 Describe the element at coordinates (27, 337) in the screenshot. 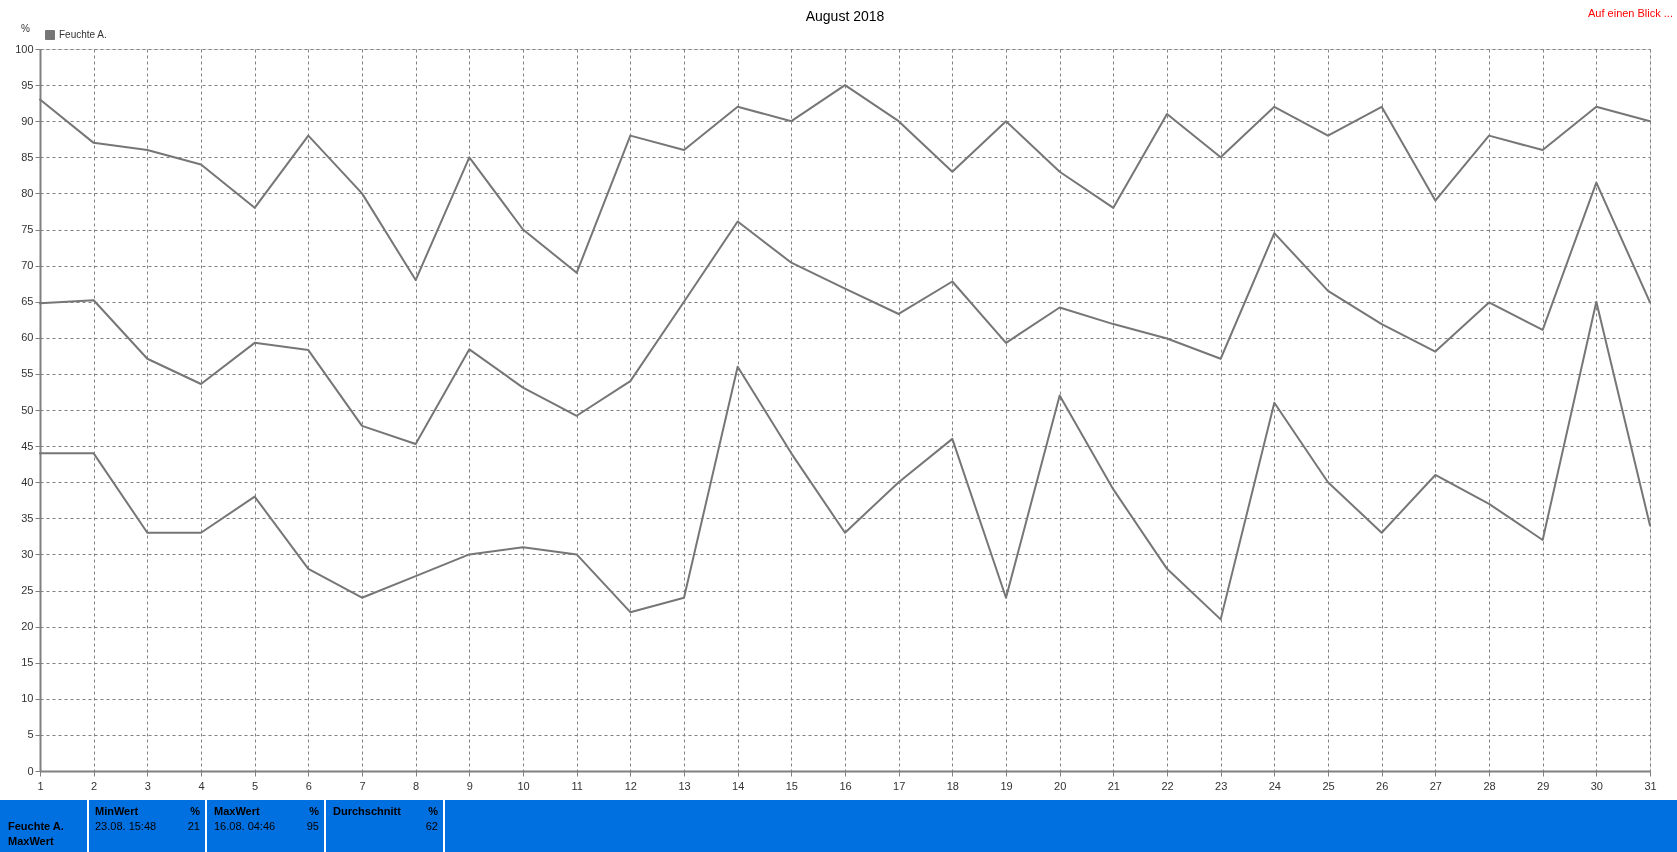

I see `y-tick-label: 60` at that location.